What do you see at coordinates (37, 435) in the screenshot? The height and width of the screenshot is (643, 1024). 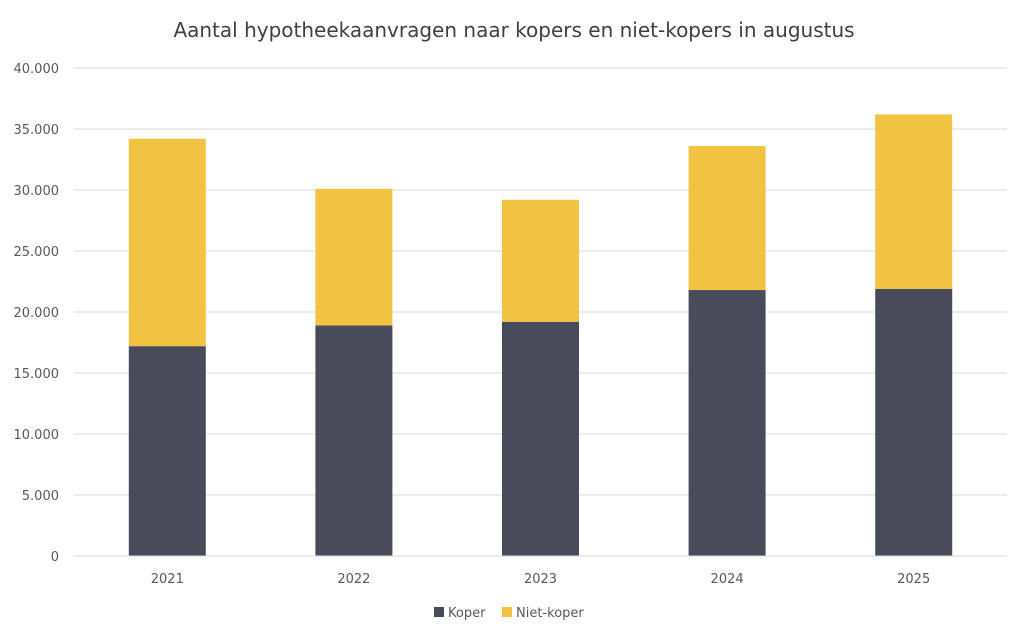 I see `y-tick-label: 10.000` at bounding box center [37, 435].